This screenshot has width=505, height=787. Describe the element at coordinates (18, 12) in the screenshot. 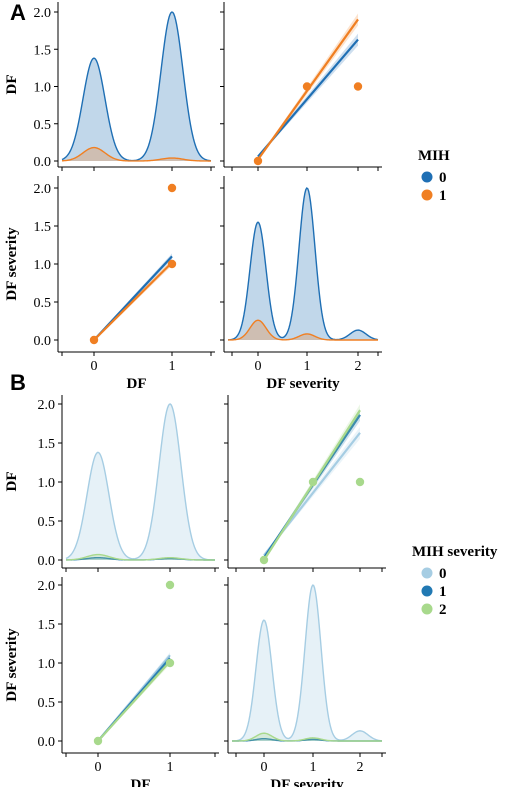

I see `panel-letter-A: A` at that location.